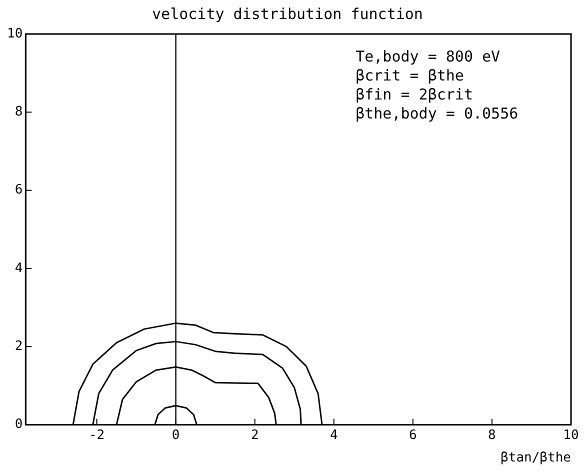  I want to click on x-tick-label: 10, so click(571, 435).